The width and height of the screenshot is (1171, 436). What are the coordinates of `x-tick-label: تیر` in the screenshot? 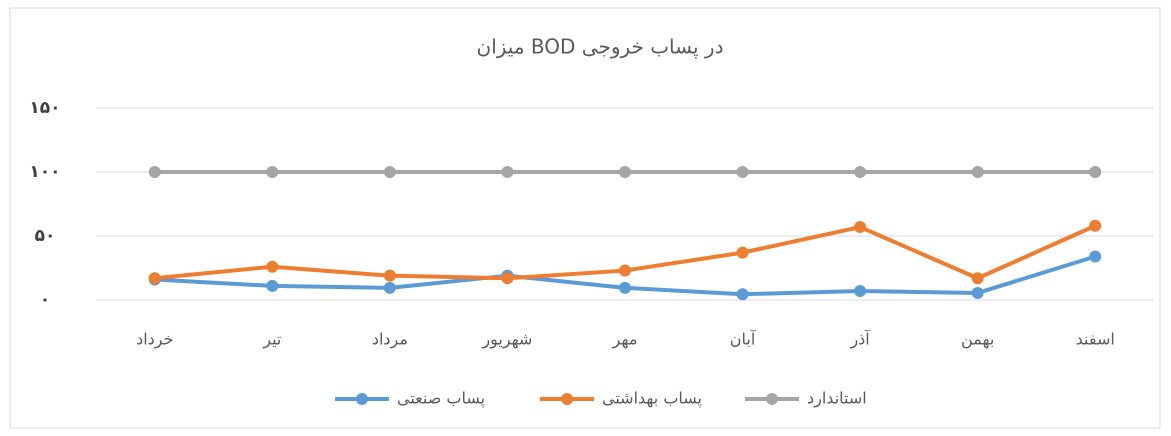 It's located at (271, 340).